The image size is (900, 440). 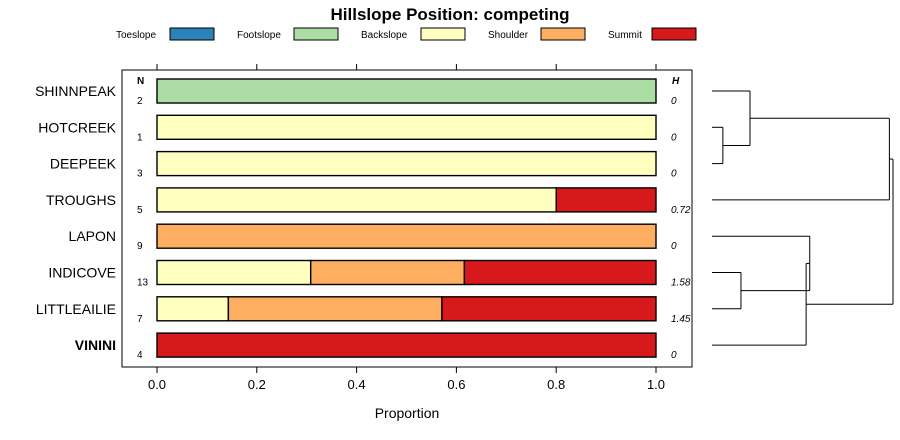 I want to click on h-value: 1.58, so click(x=681, y=283).